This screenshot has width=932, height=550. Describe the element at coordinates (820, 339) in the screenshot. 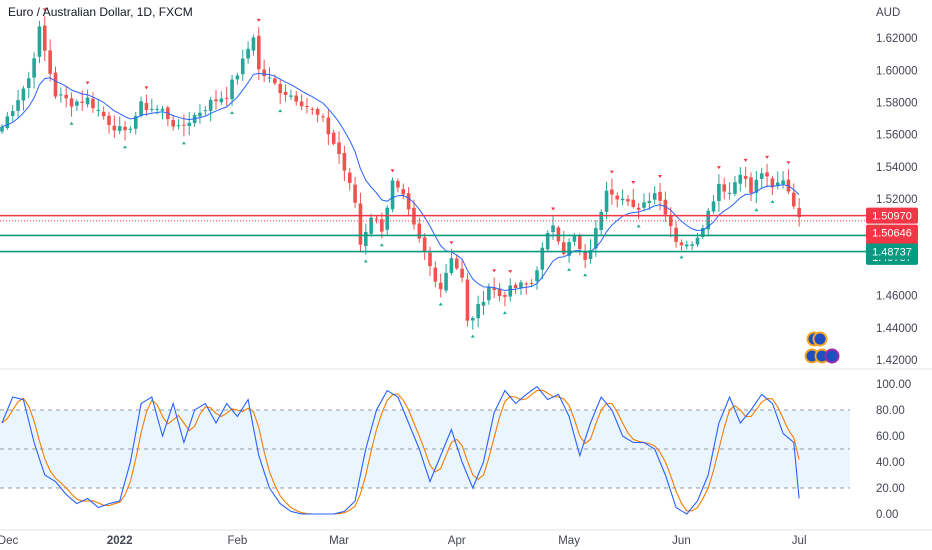

I see `eu-flag-icon` at that location.